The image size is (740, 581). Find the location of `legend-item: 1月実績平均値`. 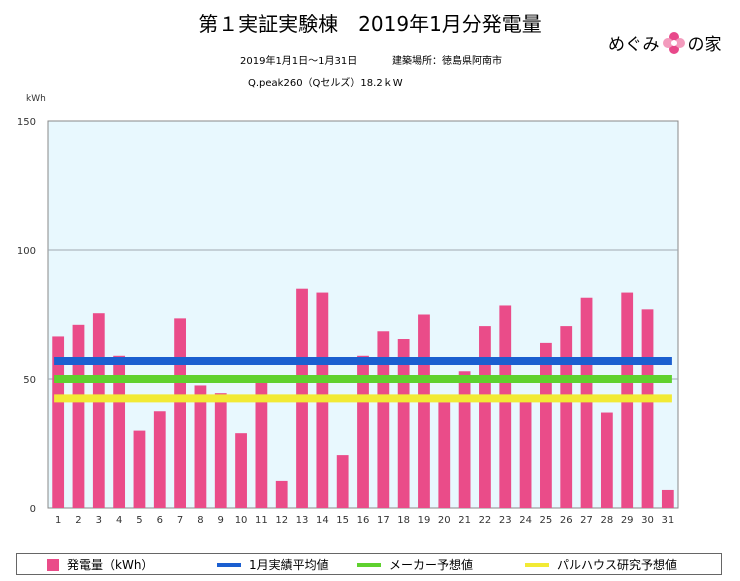

legend-item: 1月実績平均値 is located at coordinates (273, 564).